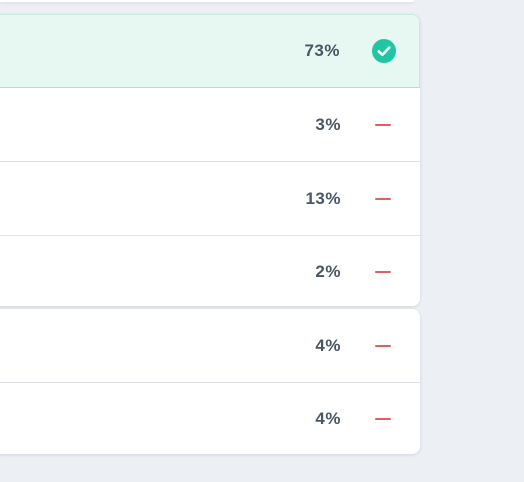 This screenshot has height=482, width=524. I want to click on answer-percent: 2%, so click(328, 271).